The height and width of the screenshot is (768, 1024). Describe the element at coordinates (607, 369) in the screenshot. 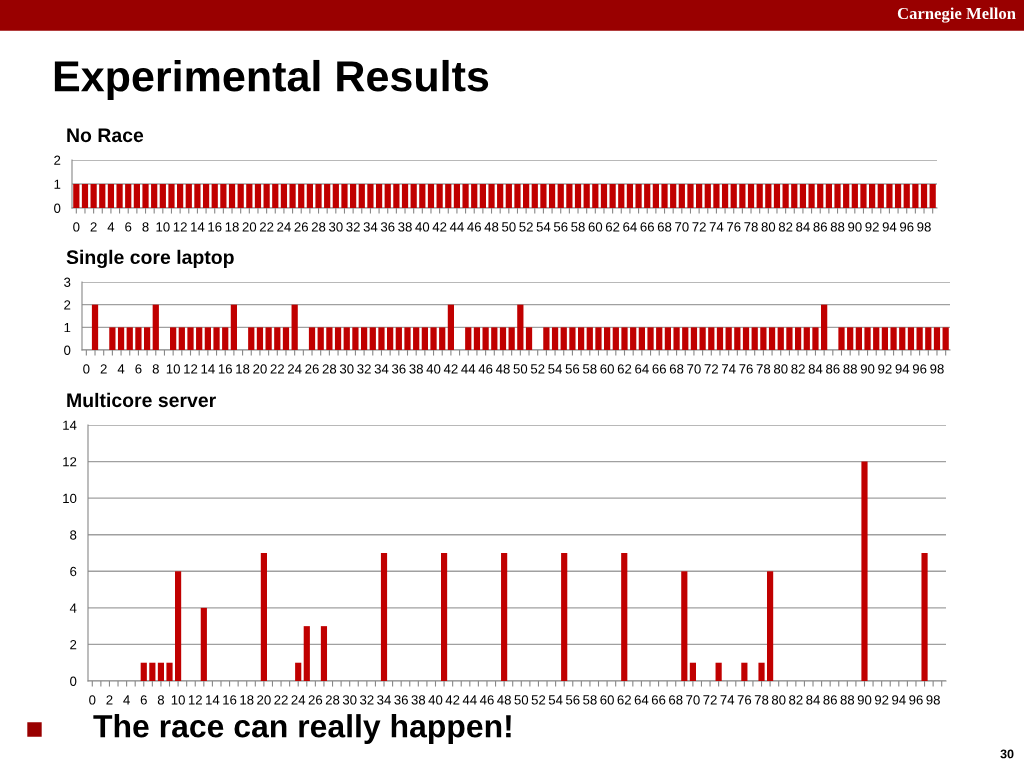

I see `x-tick-label: 60` at that location.